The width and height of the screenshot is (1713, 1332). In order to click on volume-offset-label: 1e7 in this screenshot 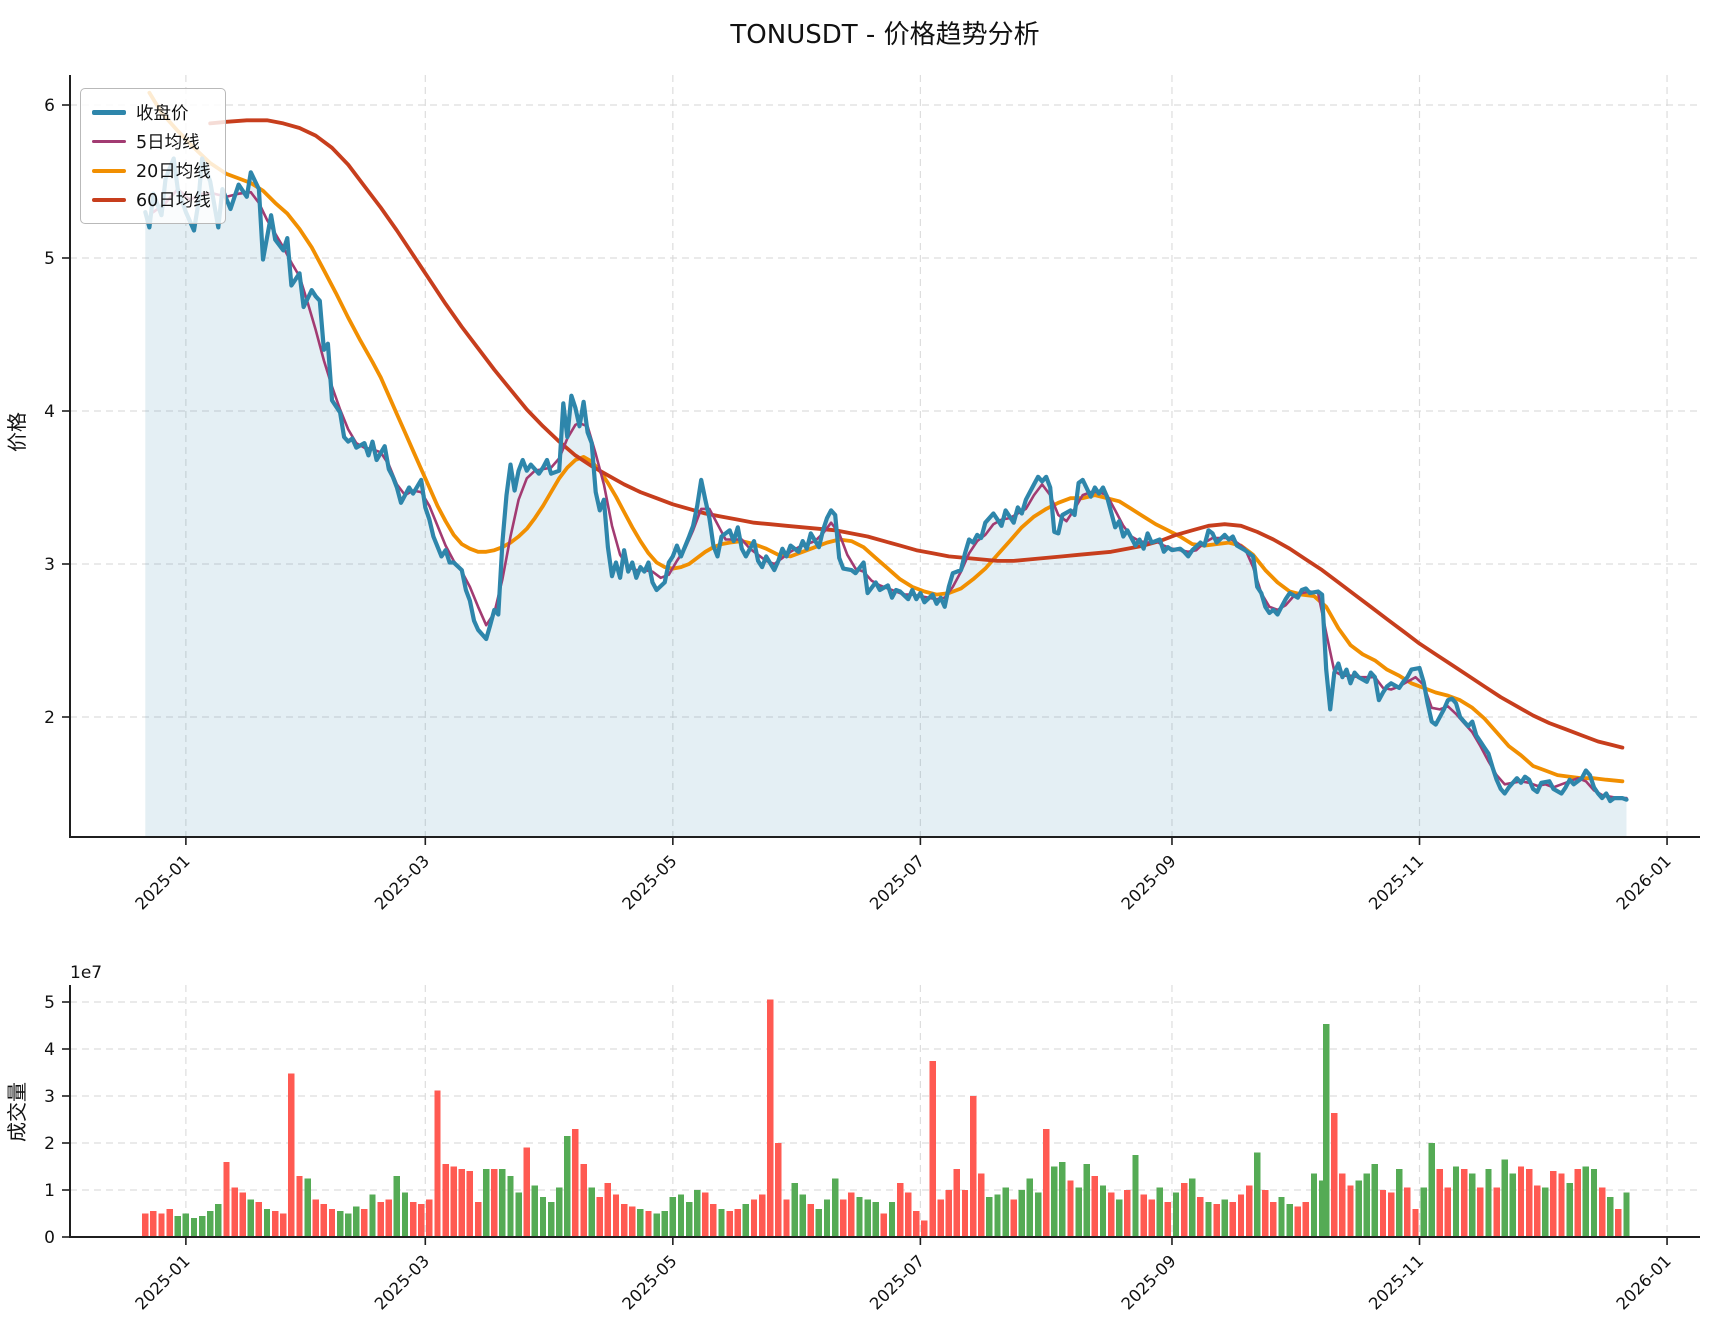, I will do `click(86, 973)`.